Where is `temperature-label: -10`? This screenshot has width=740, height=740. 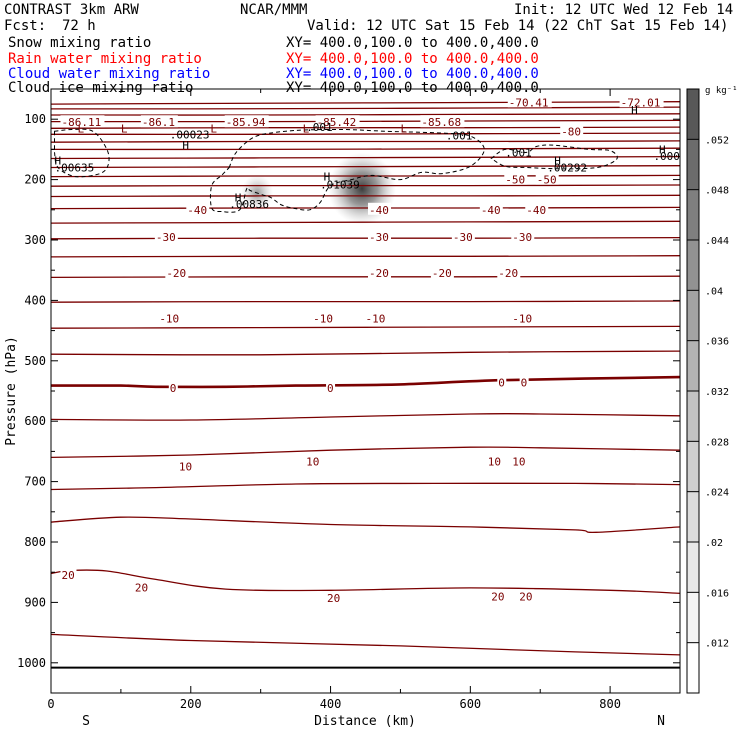
temperature-label: -10 is located at coordinates (323, 319).